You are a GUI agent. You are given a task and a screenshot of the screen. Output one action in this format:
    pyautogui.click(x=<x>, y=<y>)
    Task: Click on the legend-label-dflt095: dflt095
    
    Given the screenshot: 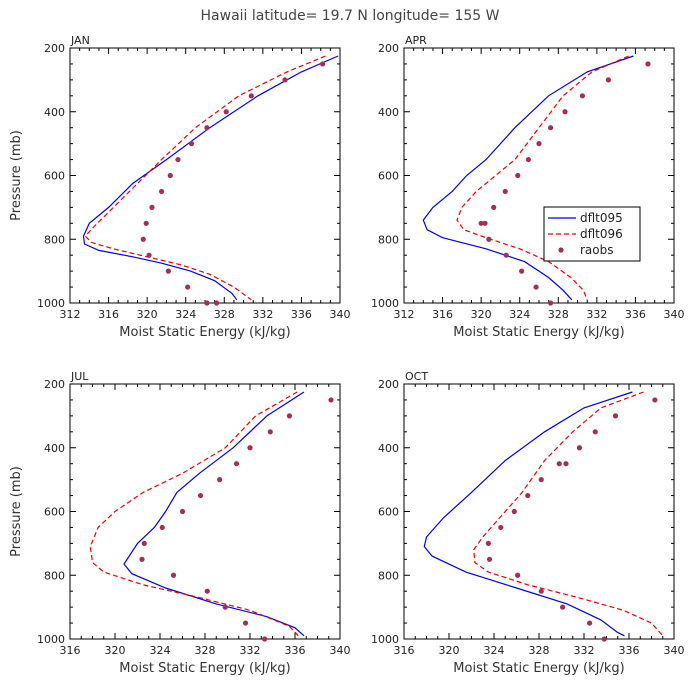 What is the action you would take?
    pyautogui.click(x=601, y=218)
    